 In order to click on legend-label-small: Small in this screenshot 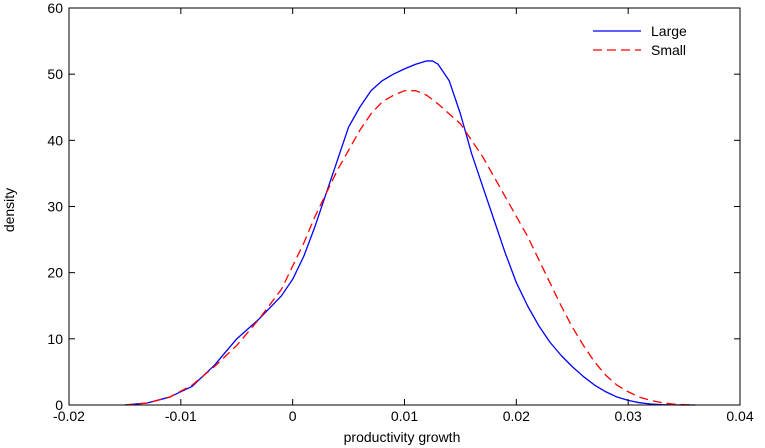, I will do `click(668, 50)`.